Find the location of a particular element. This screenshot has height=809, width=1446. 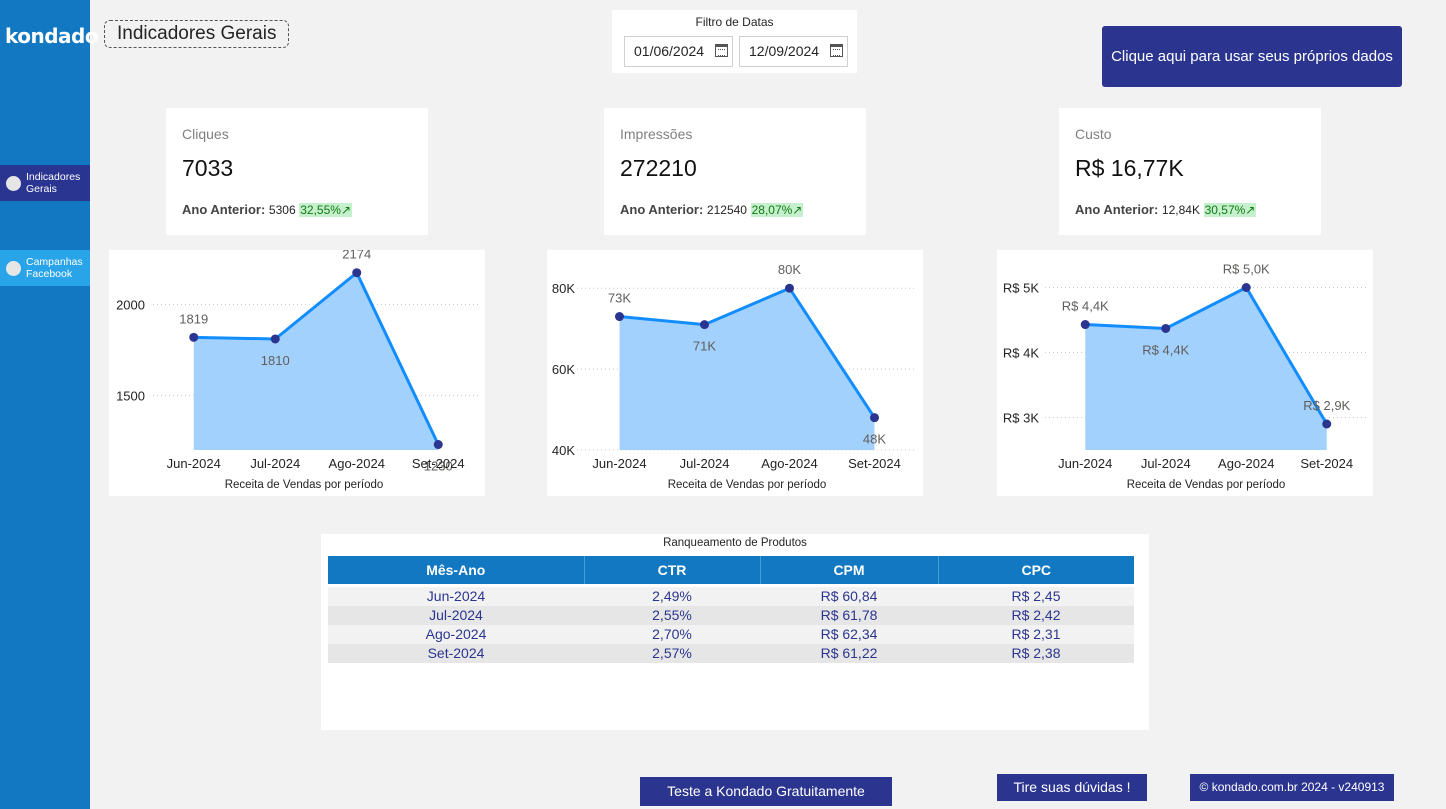

kondado-logo: kondado is located at coordinates (52, 36).